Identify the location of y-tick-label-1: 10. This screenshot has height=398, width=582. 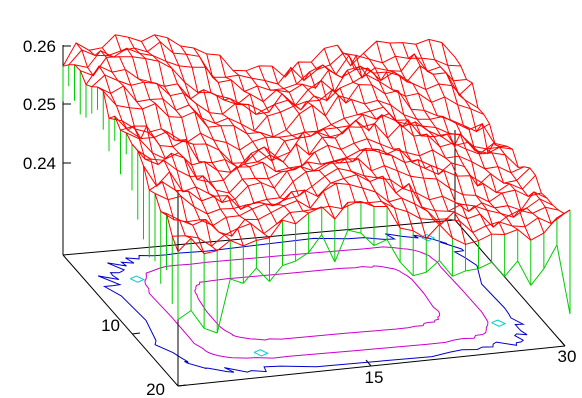
(110, 325).